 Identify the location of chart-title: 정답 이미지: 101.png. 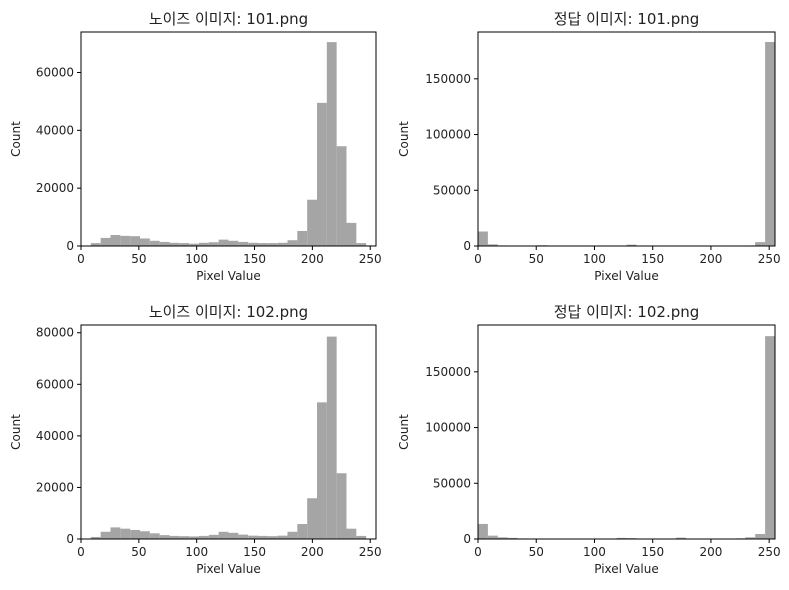
(627, 19).